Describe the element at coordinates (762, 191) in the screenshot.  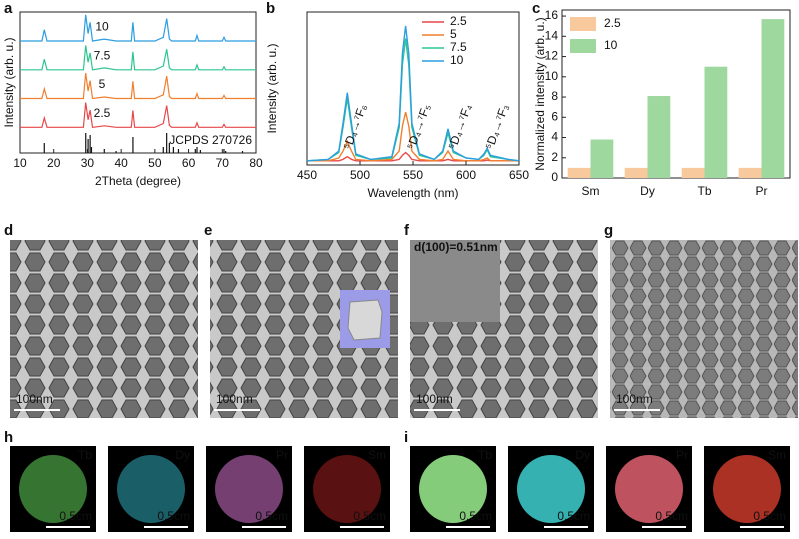
I see `x-tick-label: Pr` at that location.